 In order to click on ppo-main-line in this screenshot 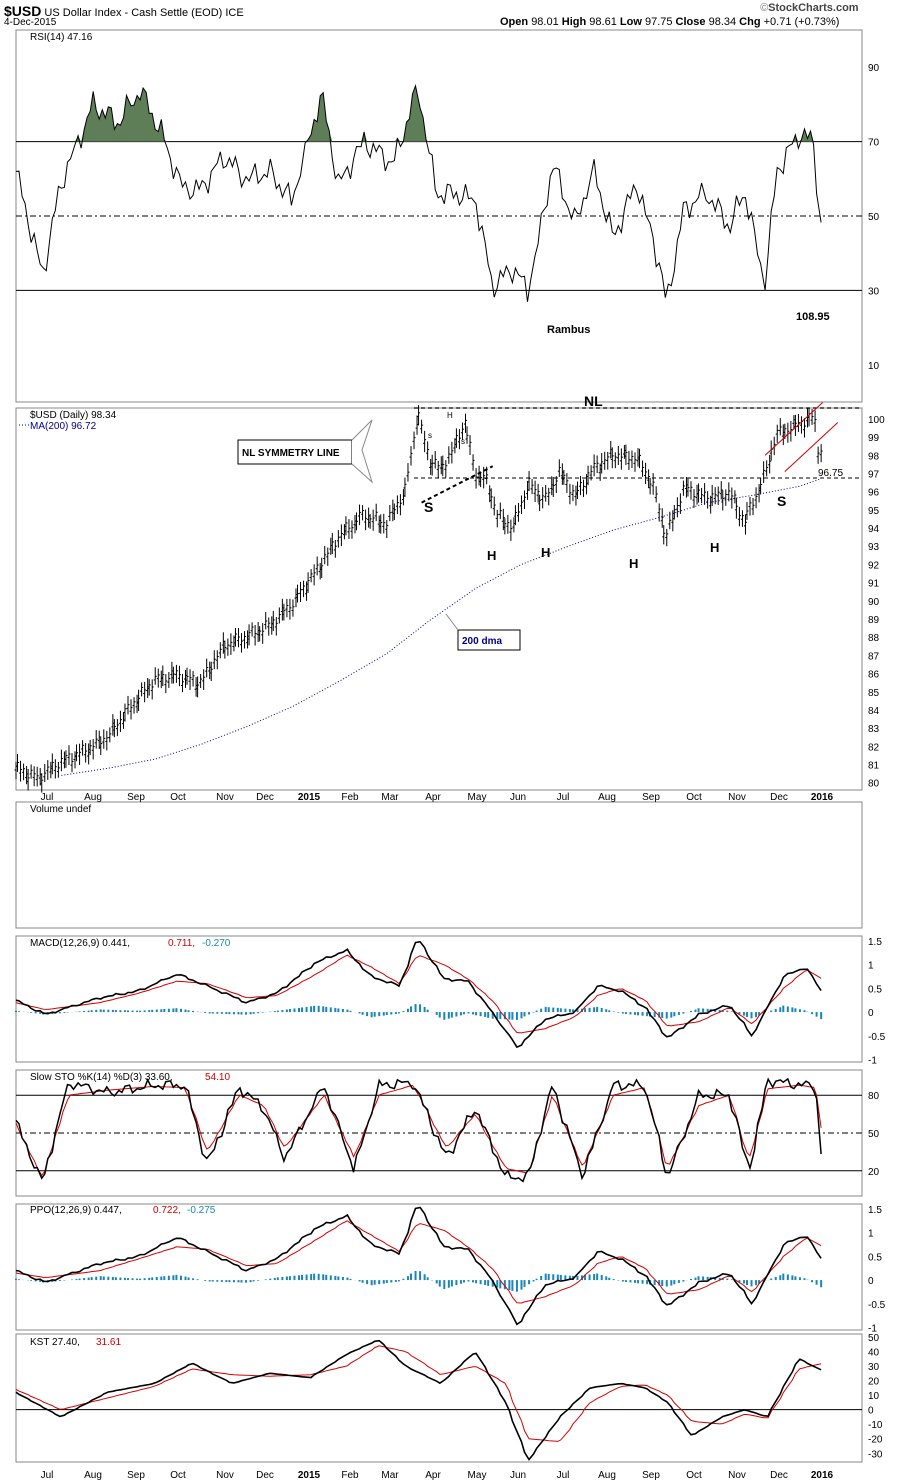, I will do `click(418, 1266)`.